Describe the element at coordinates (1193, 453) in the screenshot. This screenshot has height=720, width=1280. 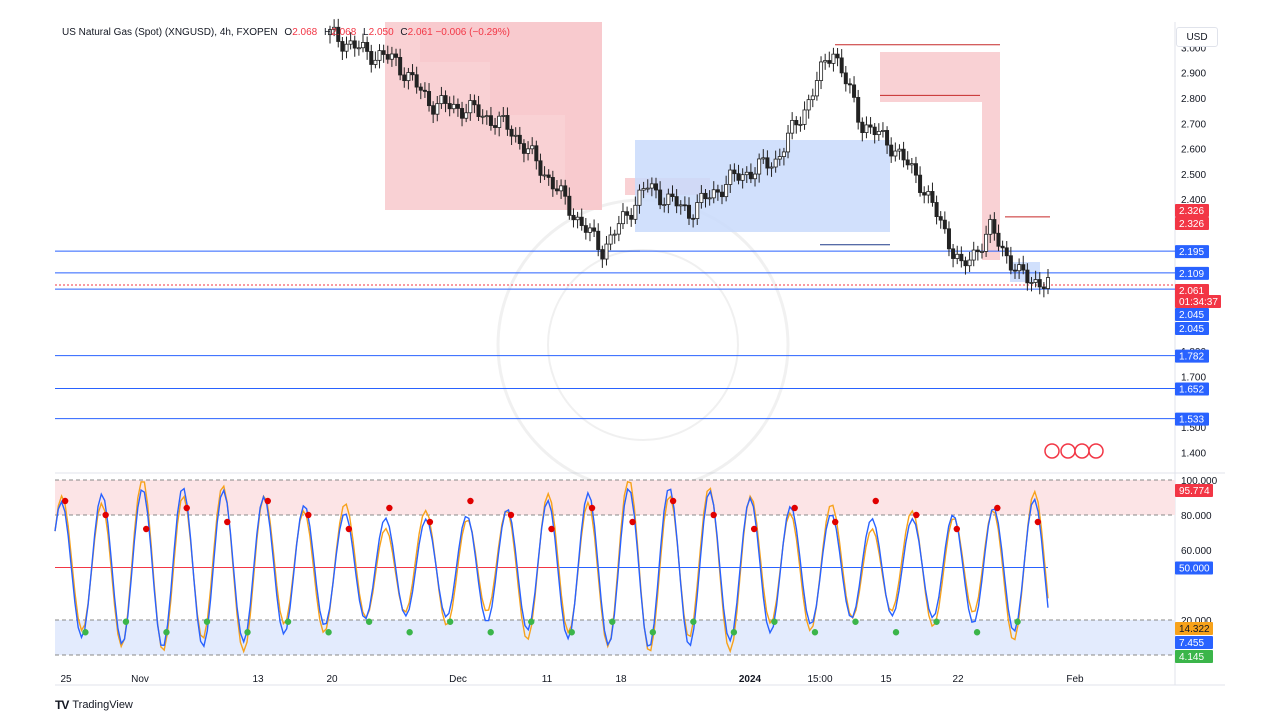
I see `price-tick-label: 1.400` at that location.